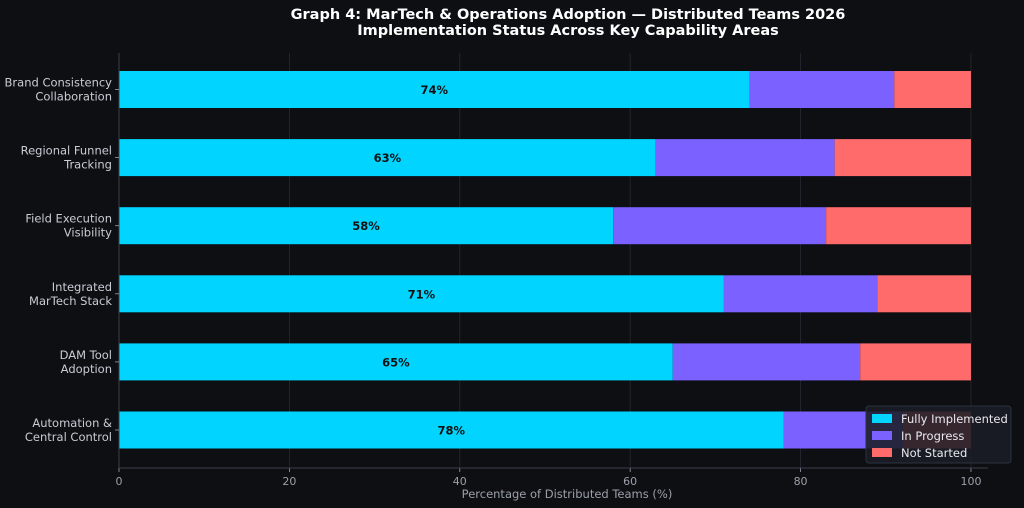 The height and width of the screenshot is (508, 1024). I want to click on y-tick-label-line: Integrated, so click(82, 287).